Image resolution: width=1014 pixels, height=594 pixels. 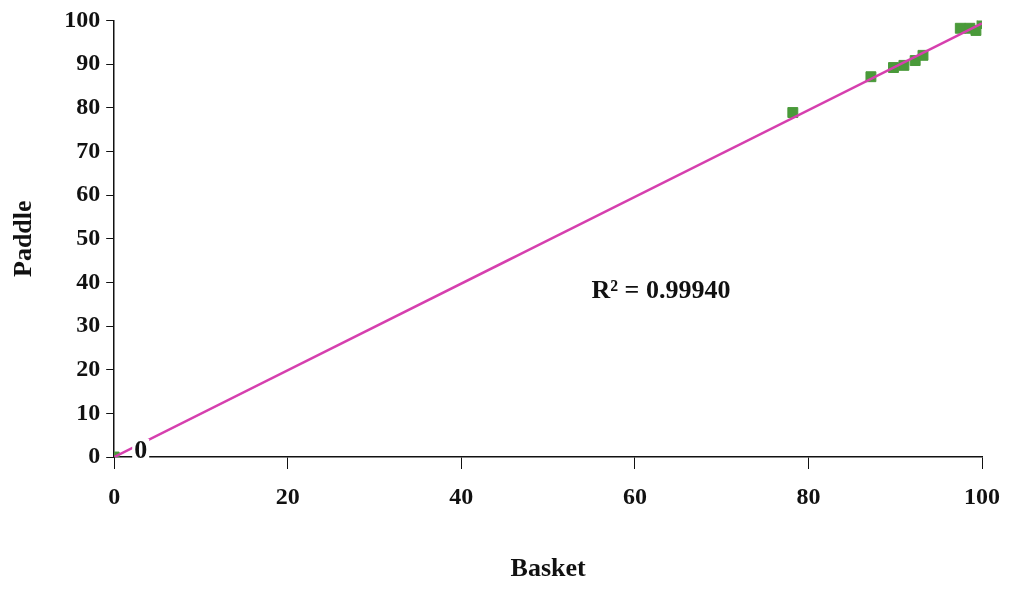 I want to click on x-tick-label: 20, so click(x=287, y=495).